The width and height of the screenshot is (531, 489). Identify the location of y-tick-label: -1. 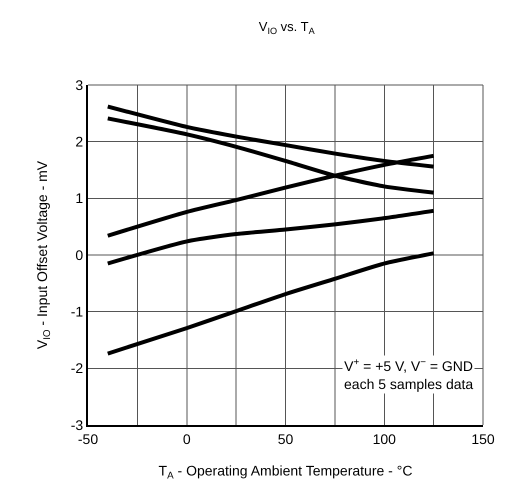
(77, 312).